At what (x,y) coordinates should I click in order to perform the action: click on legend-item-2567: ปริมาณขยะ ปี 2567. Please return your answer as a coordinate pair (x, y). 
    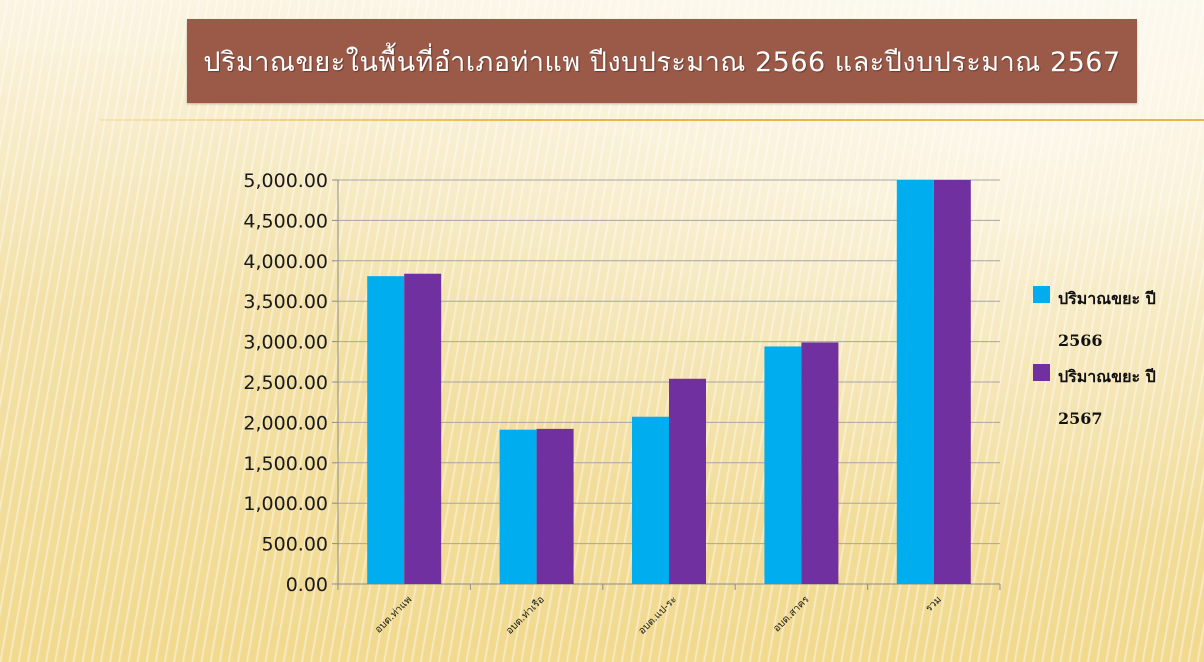
    Looking at the image, I should click on (1117, 395).